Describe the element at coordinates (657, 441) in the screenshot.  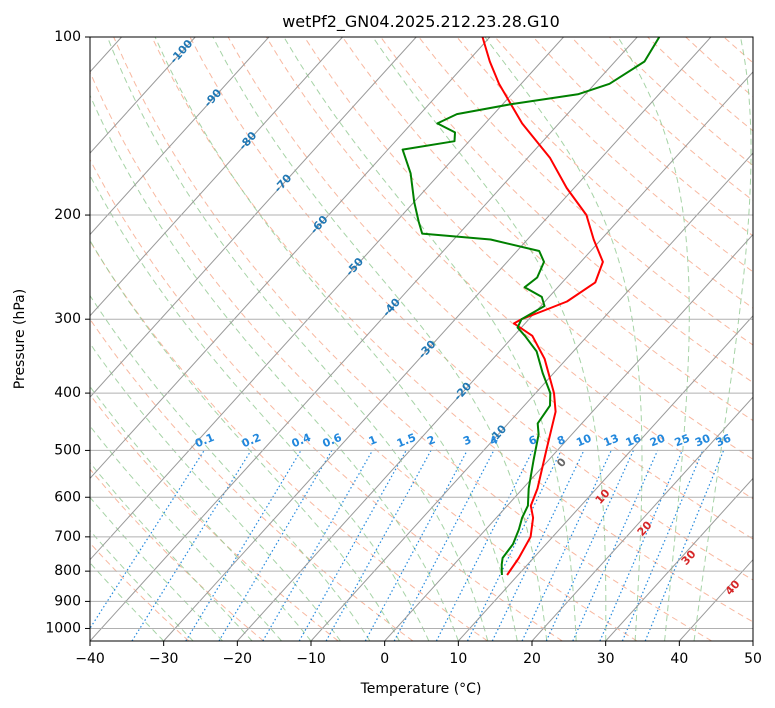
I see `mixing-ratio-label: 20` at that location.